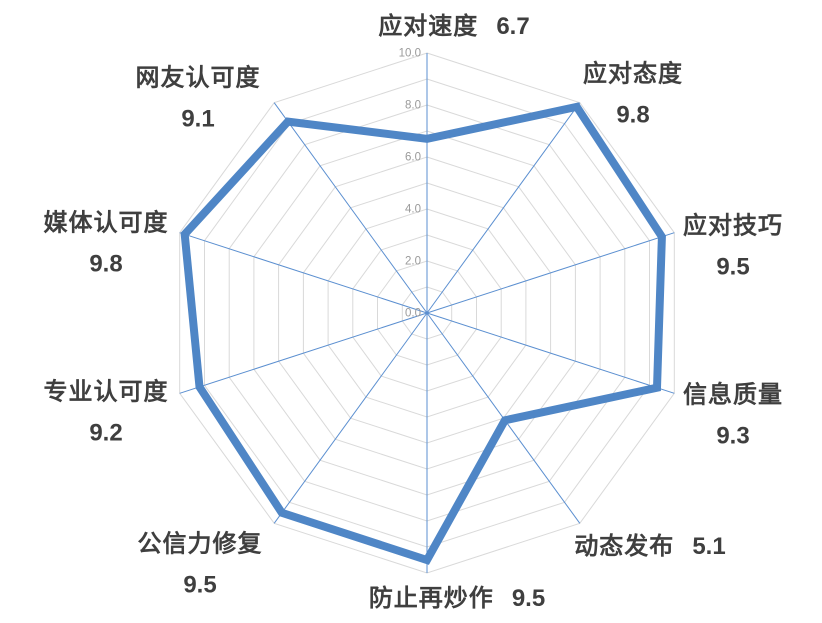 The height and width of the screenshot is (623, 822). I want to click on radial-tick-label: 4.0, so click(413, 210).